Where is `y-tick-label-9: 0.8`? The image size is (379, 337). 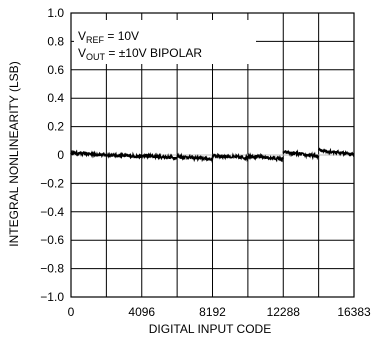 y-tick-label-9: 0.8 is located at coordinates (55, 41).